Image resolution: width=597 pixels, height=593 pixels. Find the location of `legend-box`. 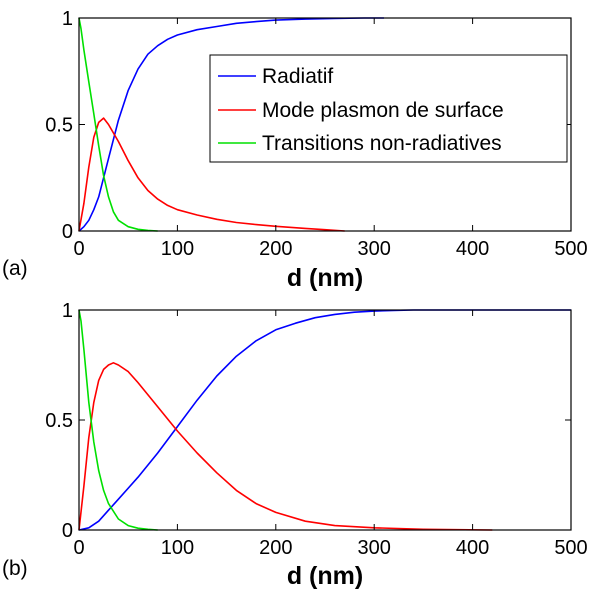

legend-box is located at coordinates (388, 108).